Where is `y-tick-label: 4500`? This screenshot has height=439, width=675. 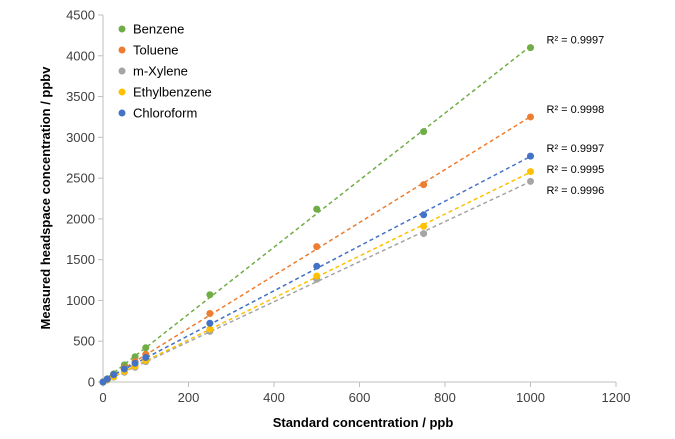 y-tick-label: 4500 is located at coordinates (80, 15).